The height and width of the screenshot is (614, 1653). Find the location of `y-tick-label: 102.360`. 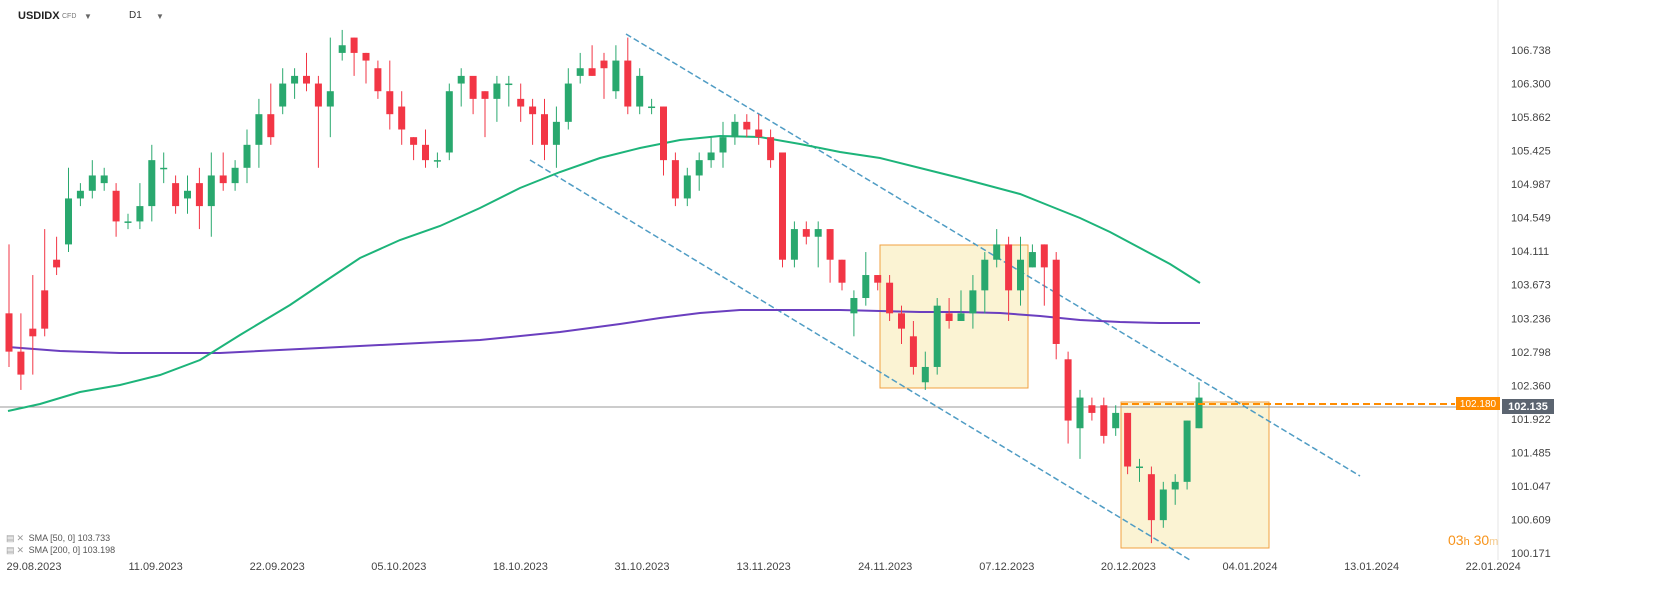

y-tick-label: 102.360 is located at coordinates (1531, 386).